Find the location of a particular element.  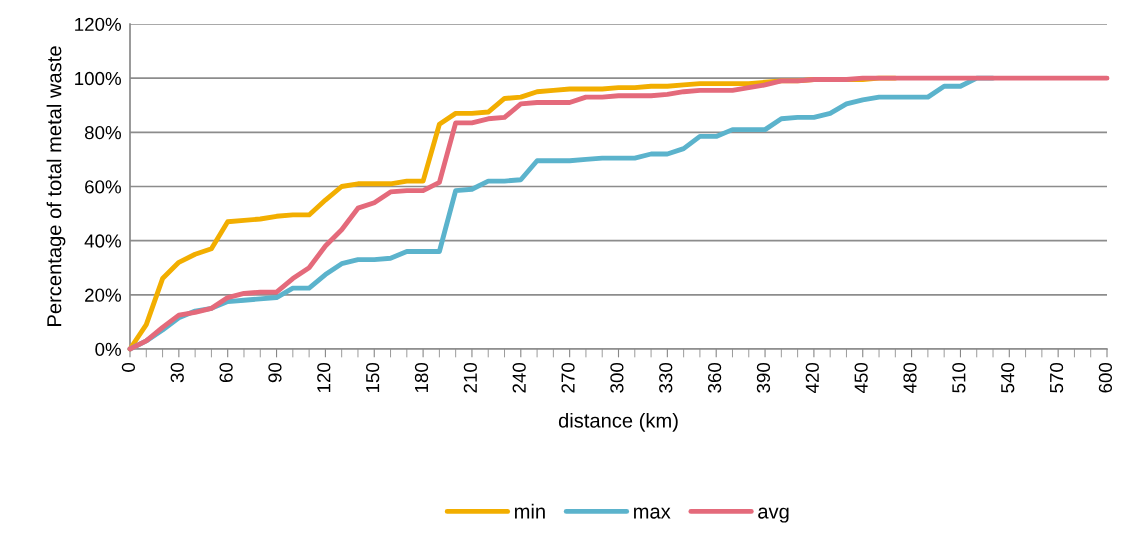

y-tick-label: 40% is located at coordinates (102, 241).